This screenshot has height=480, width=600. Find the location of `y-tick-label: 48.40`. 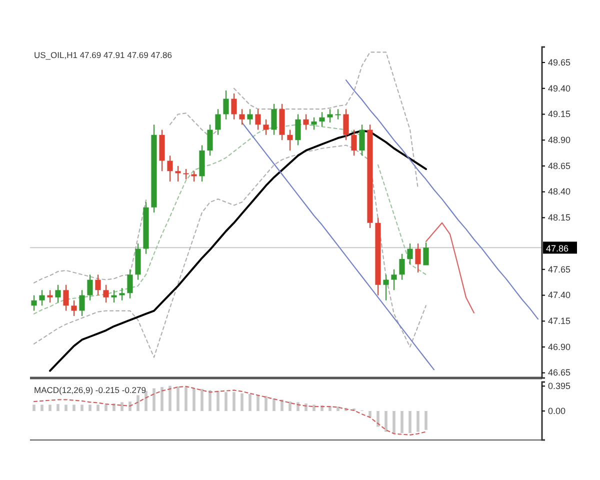

y-tick-label: 48.40 is located at coordinates (559, 191).